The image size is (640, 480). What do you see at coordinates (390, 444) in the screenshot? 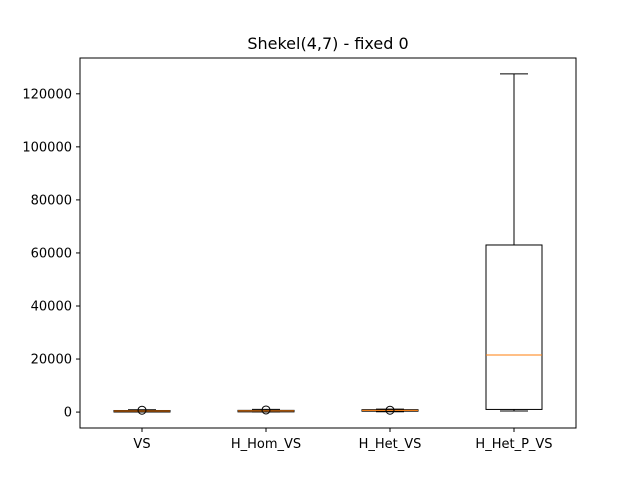
I see `x-tick-label-2: H_Het_VS` at bounding box center [390, 444].